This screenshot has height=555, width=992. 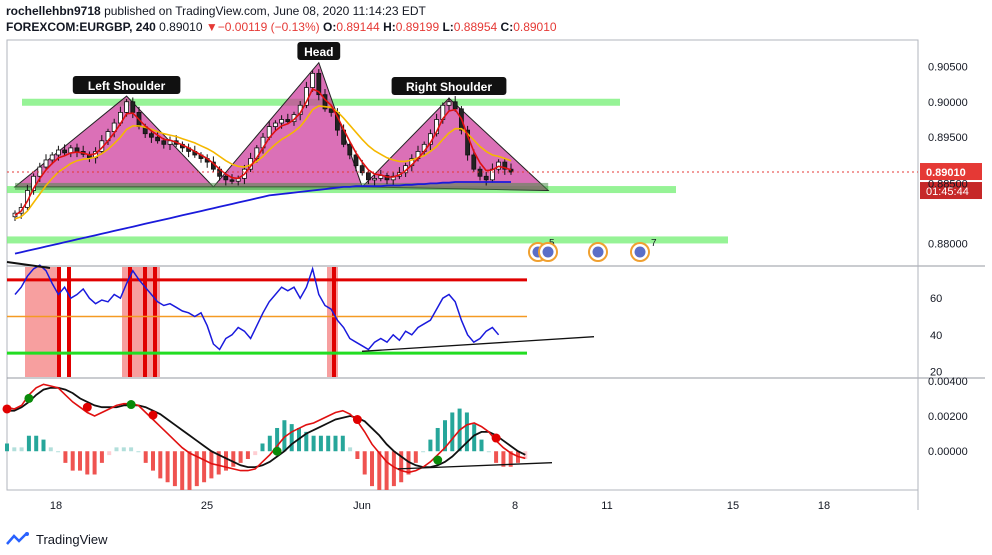 I want to click on price-change: −0.00119 (−0.13%), so click(x=268, y=27).